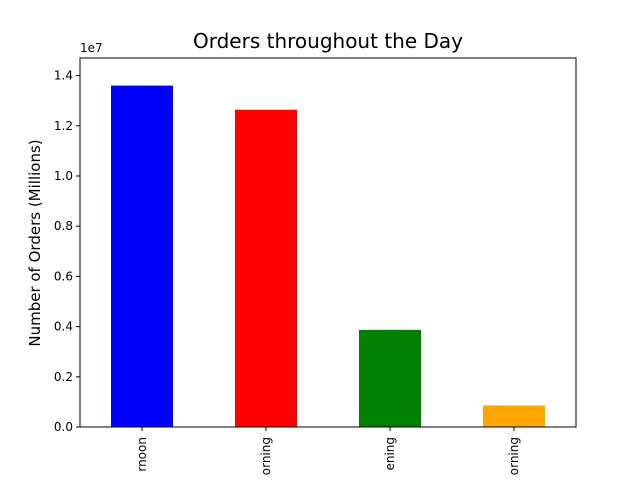  I want to click on bar-afternoon, so click(142, 256).